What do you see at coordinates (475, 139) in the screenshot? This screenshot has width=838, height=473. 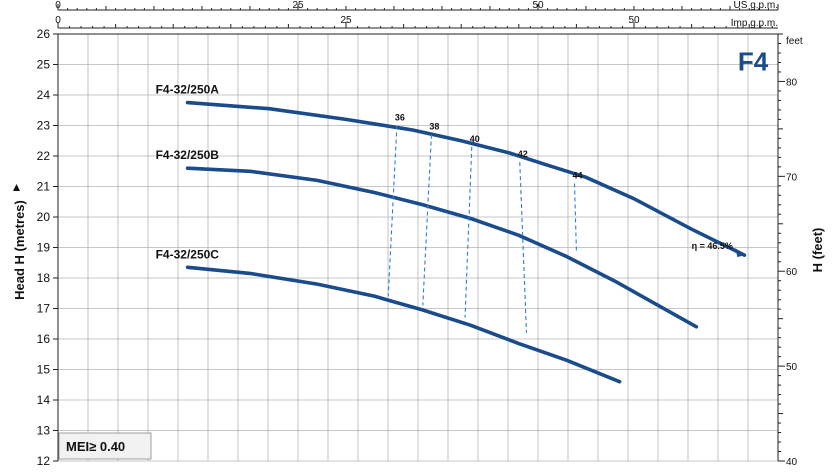 I see `efficiency-label-40: 40` at bounding box center [475, 139].